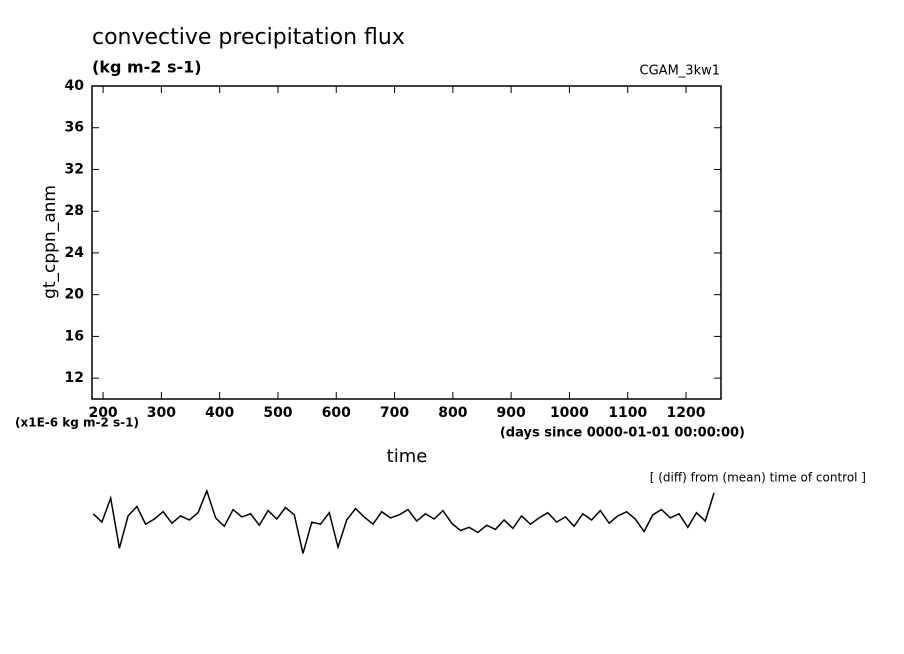 The image size is (904, 654). I want to click on x-tick-label: 400, so click(219, 413).